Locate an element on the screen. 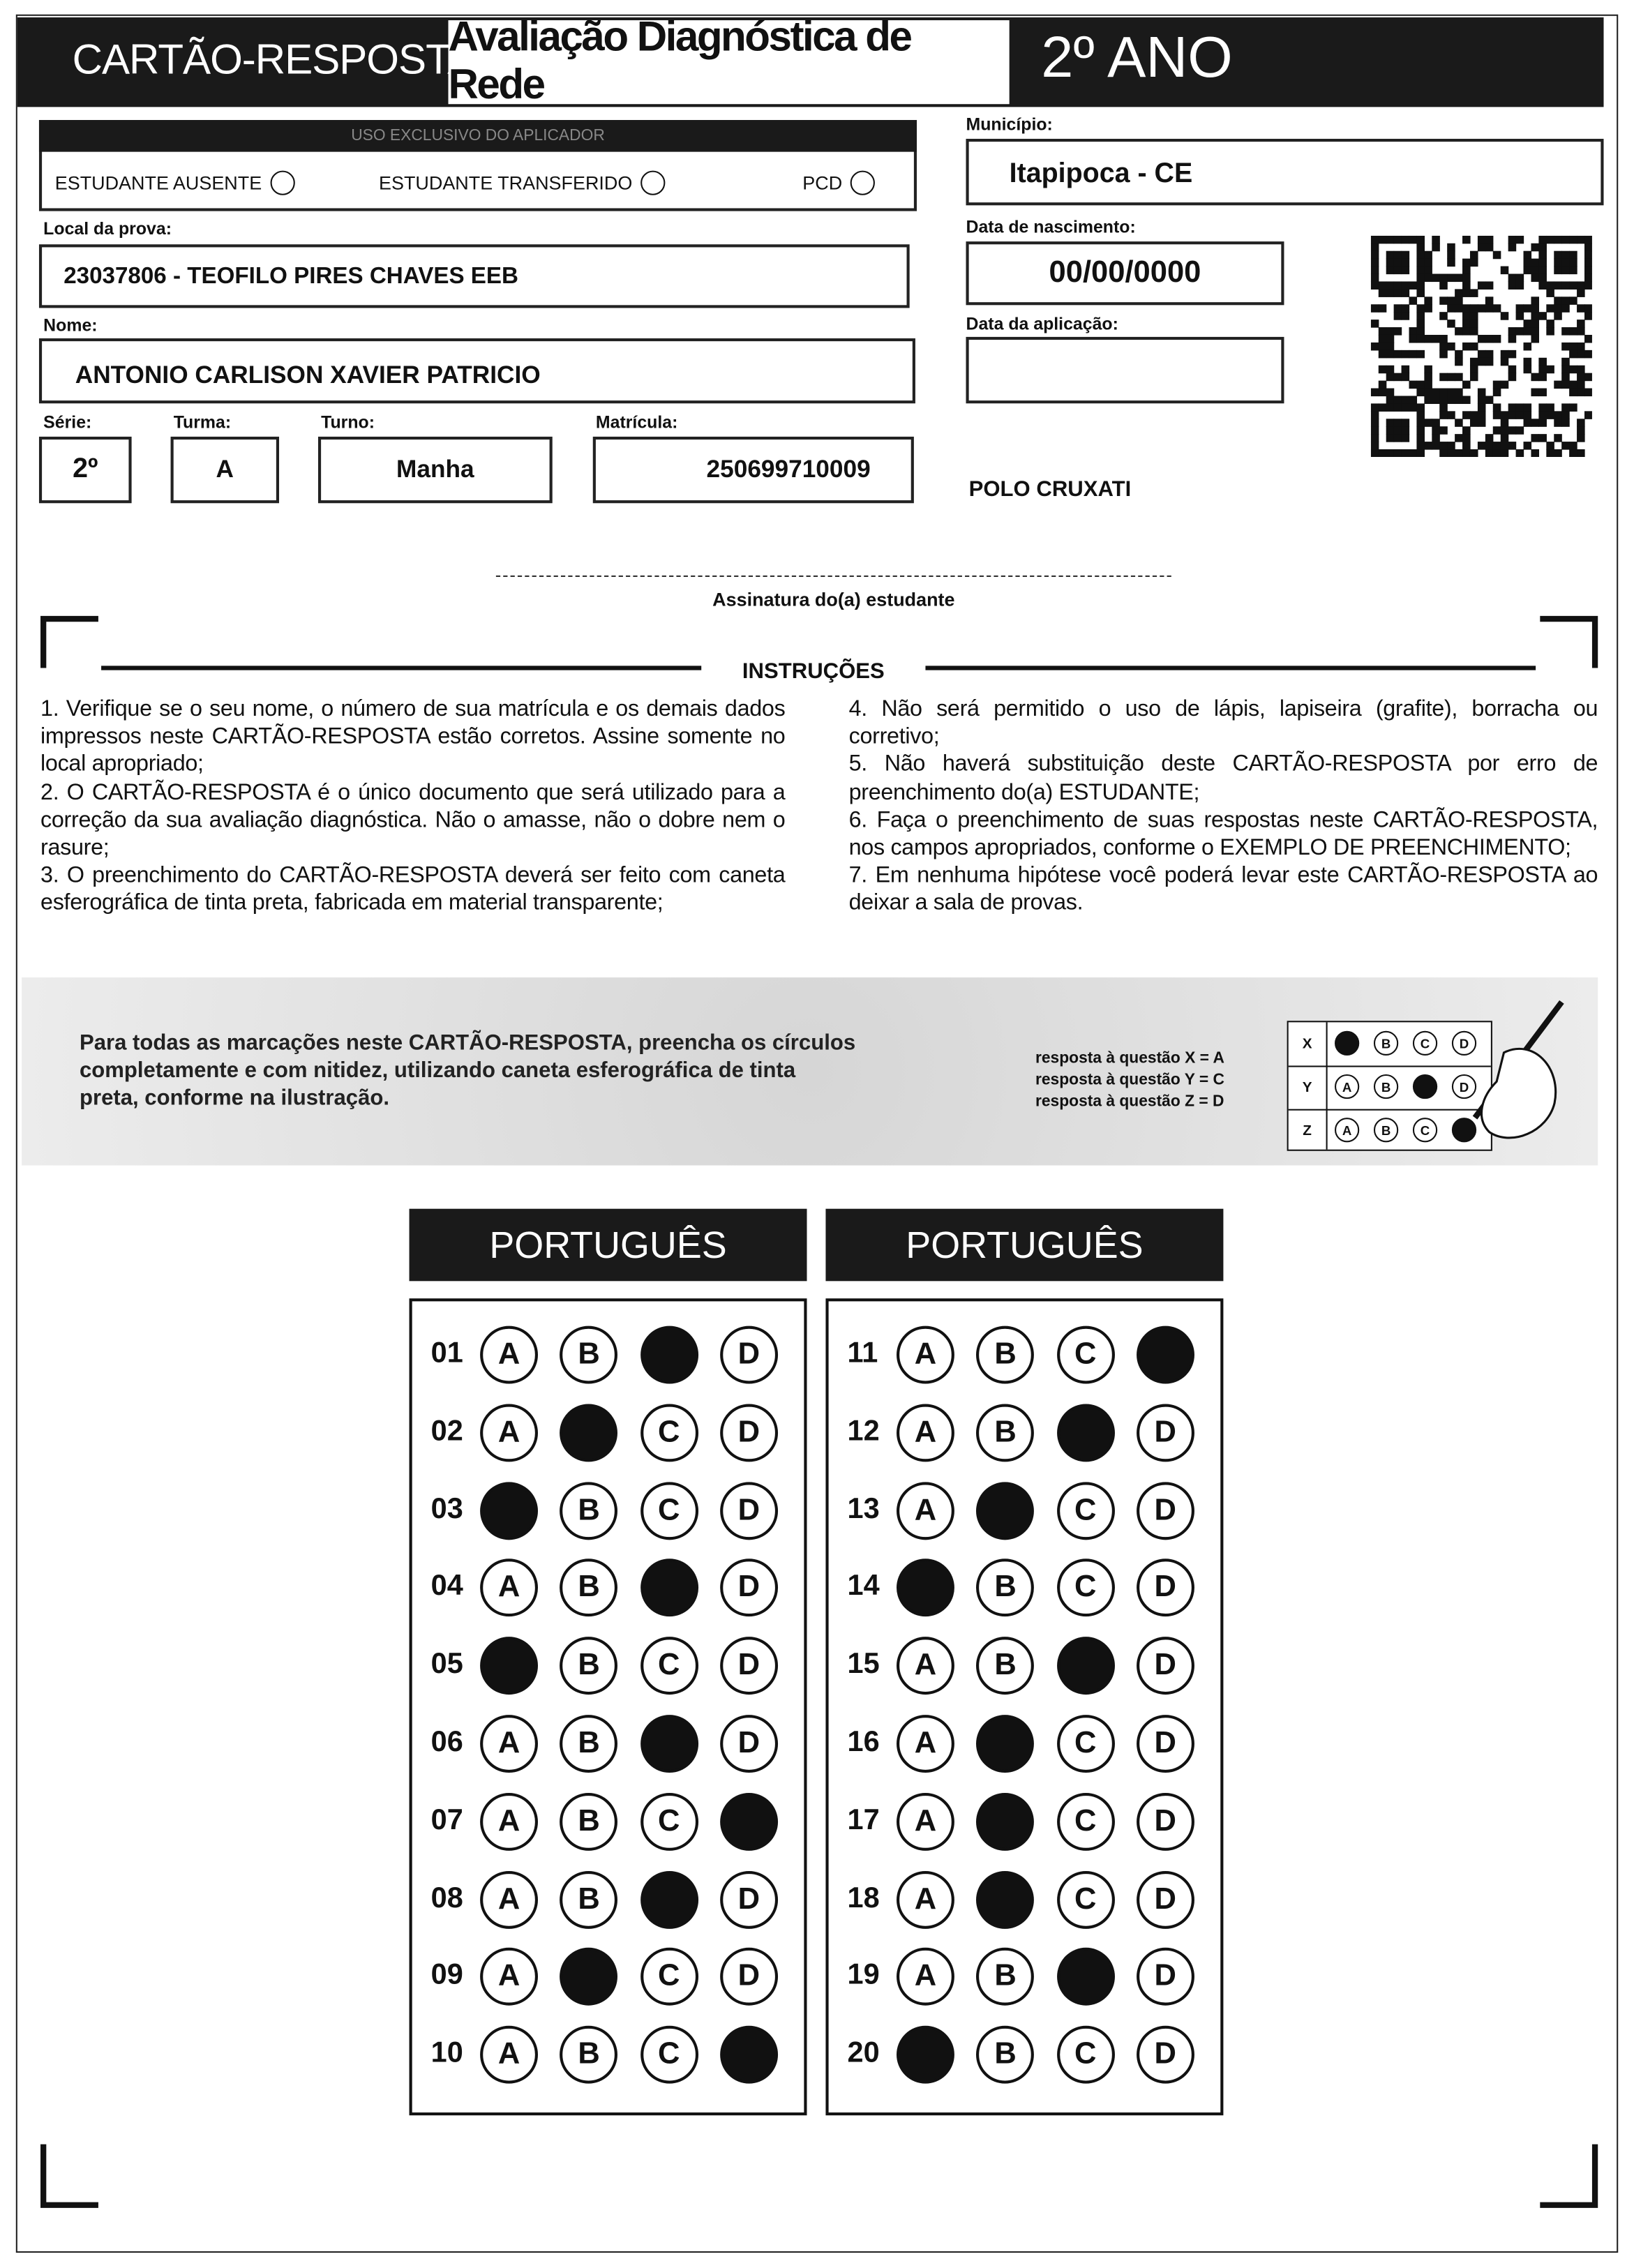 This screenshot has width=1634, height=2268. field-label: Local da prova: is located at coordinates (107, 228).